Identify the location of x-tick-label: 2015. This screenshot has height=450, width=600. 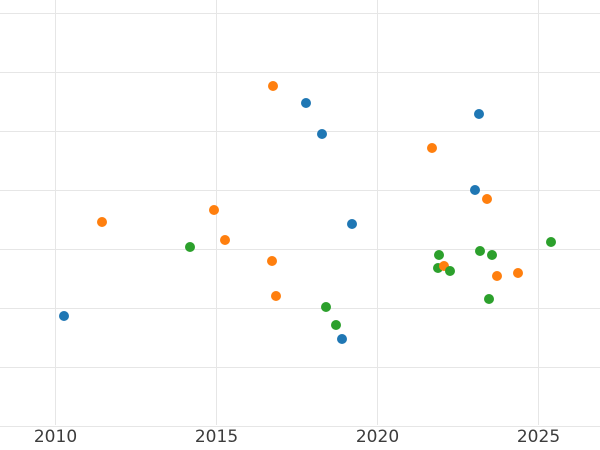
(216, 437).